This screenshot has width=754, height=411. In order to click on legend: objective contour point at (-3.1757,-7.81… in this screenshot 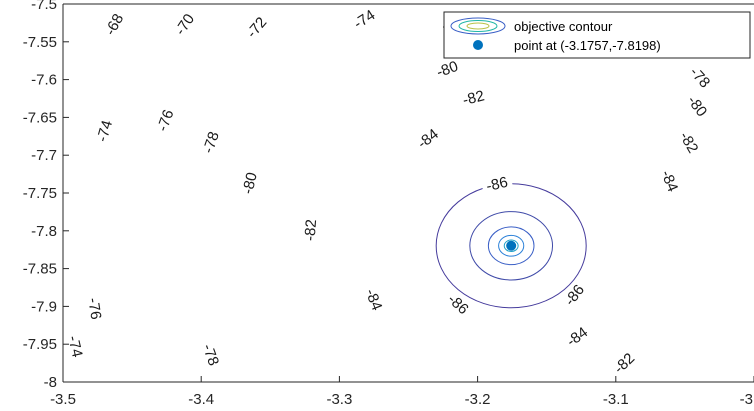, I will do `click(597, 35)`.